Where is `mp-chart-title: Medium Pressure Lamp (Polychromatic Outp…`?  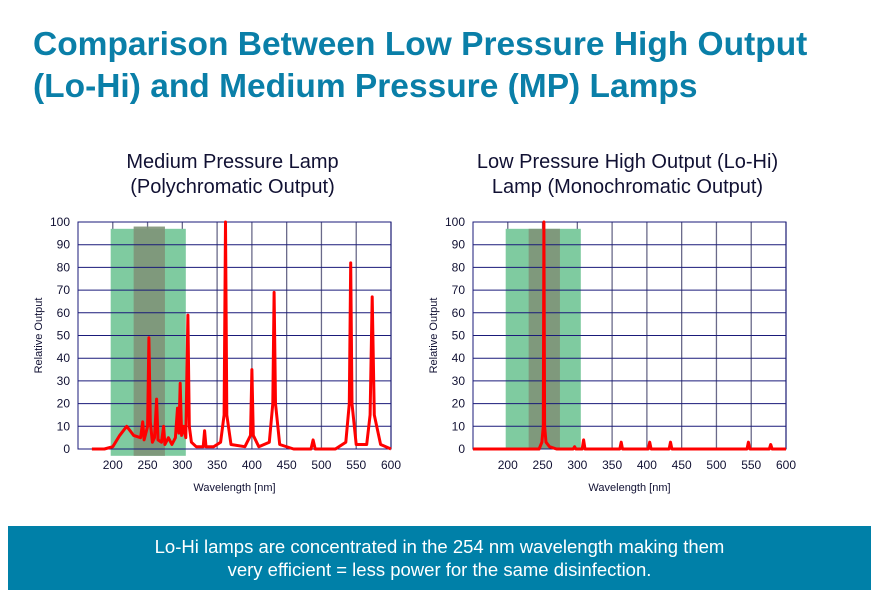 mp-chart-title: Medium Pressure Lamp (Polychromatic Outp… is located at coordinates (232, 174).